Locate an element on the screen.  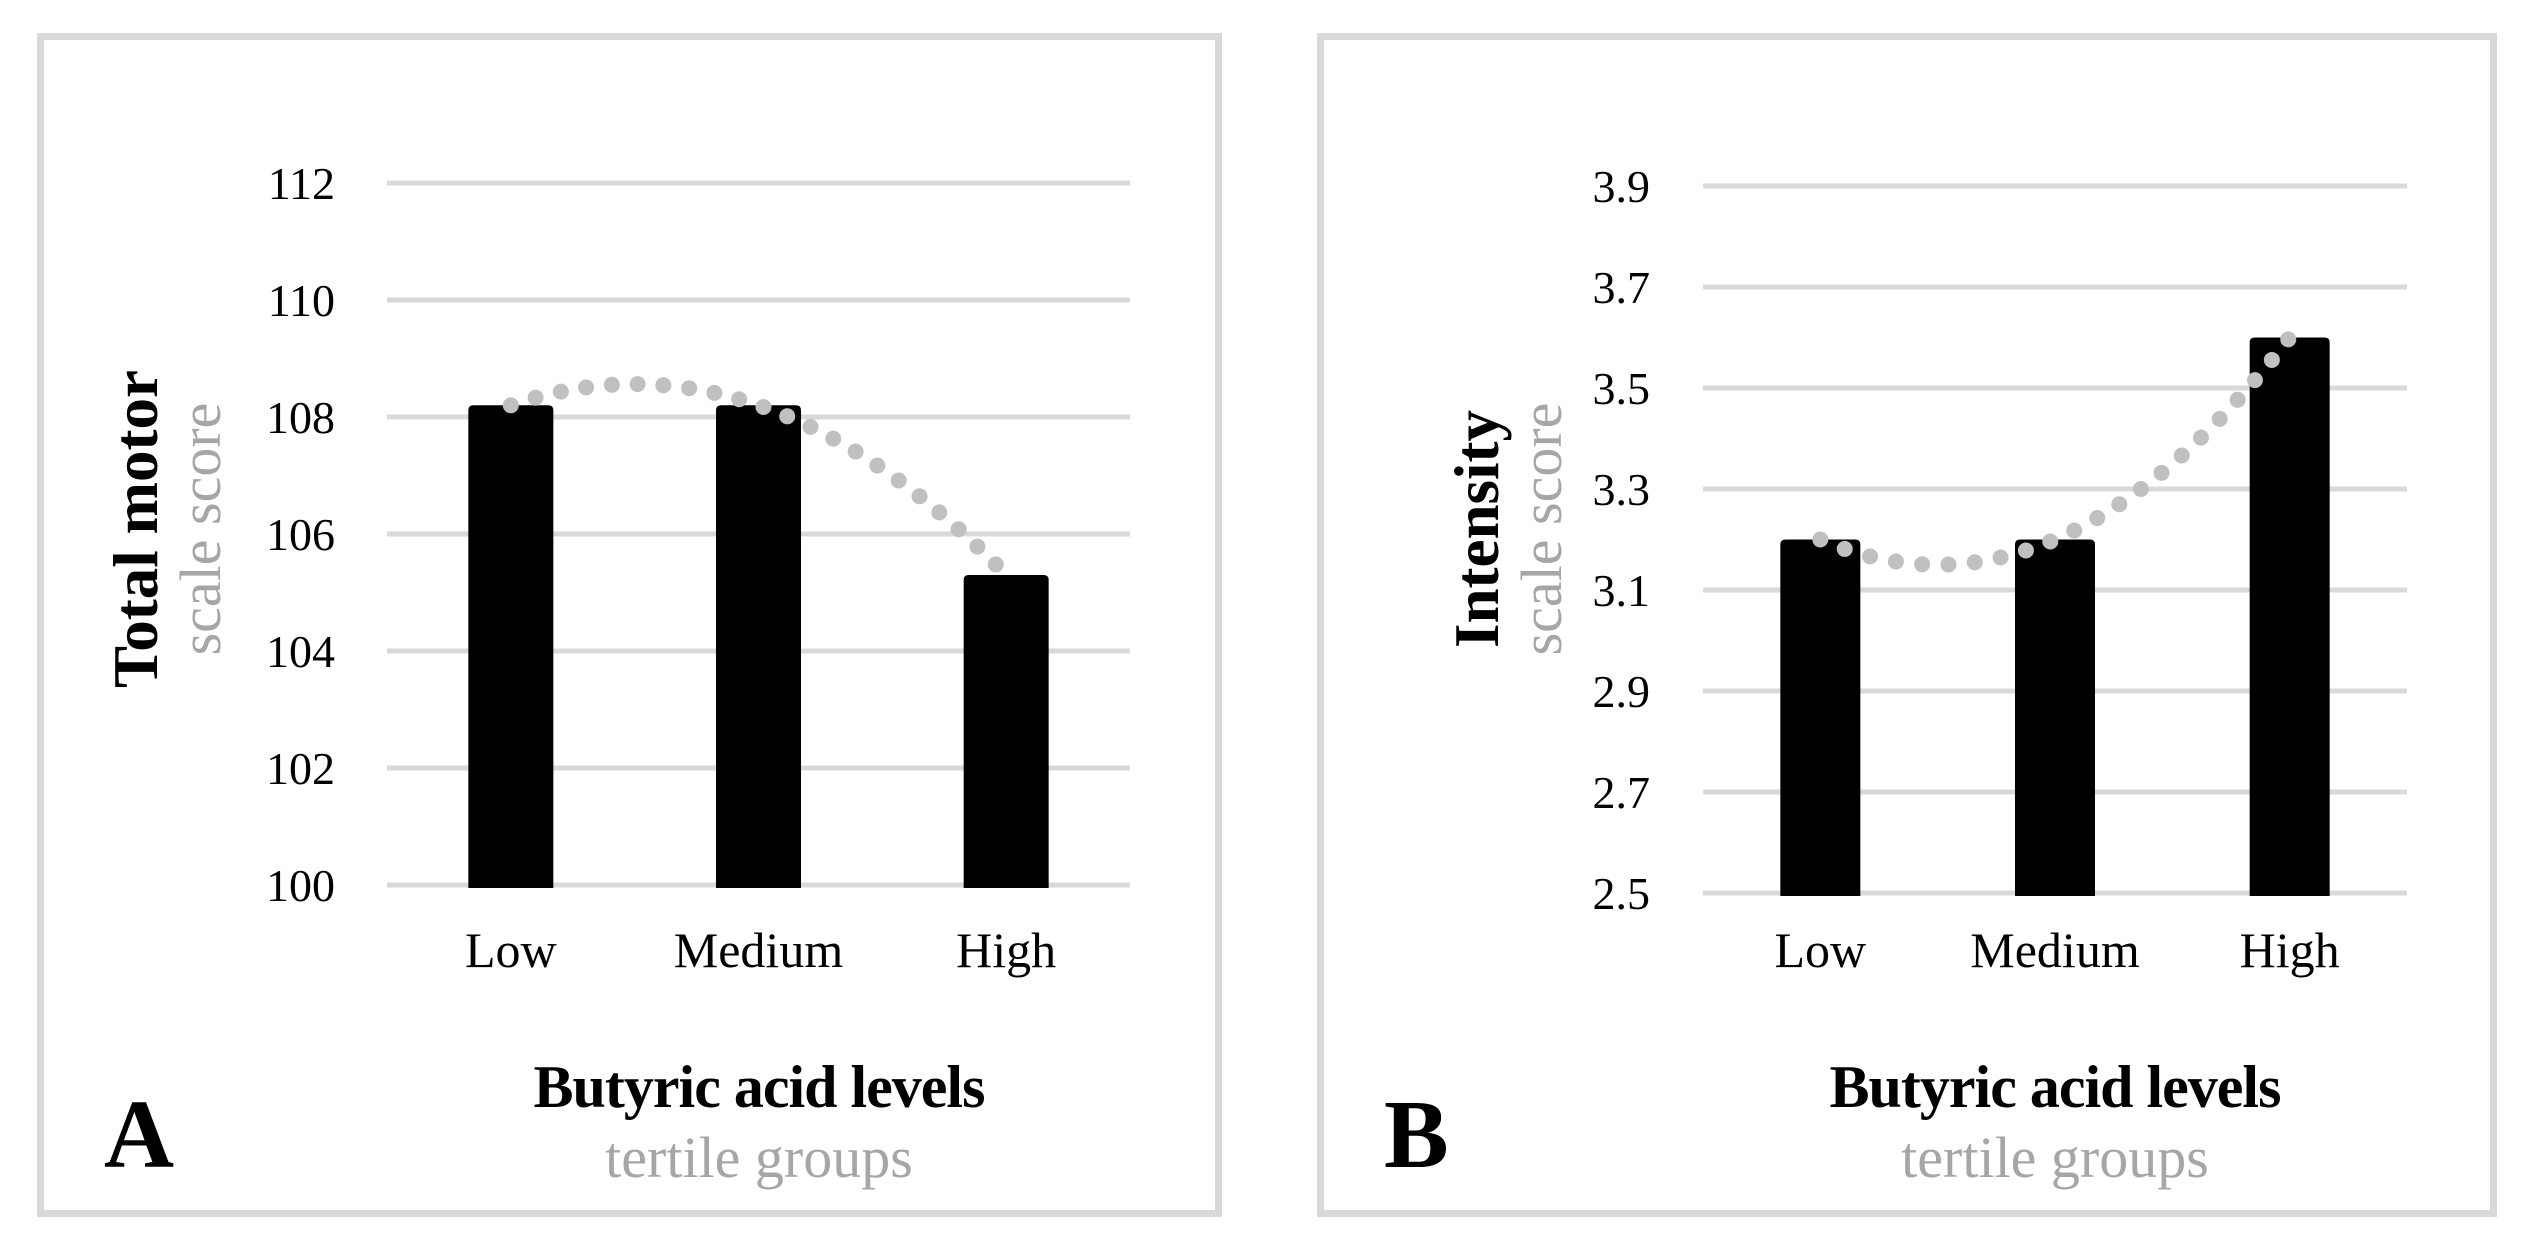
y-tick-label: 3.9 is located at coordinates (1622, 186).